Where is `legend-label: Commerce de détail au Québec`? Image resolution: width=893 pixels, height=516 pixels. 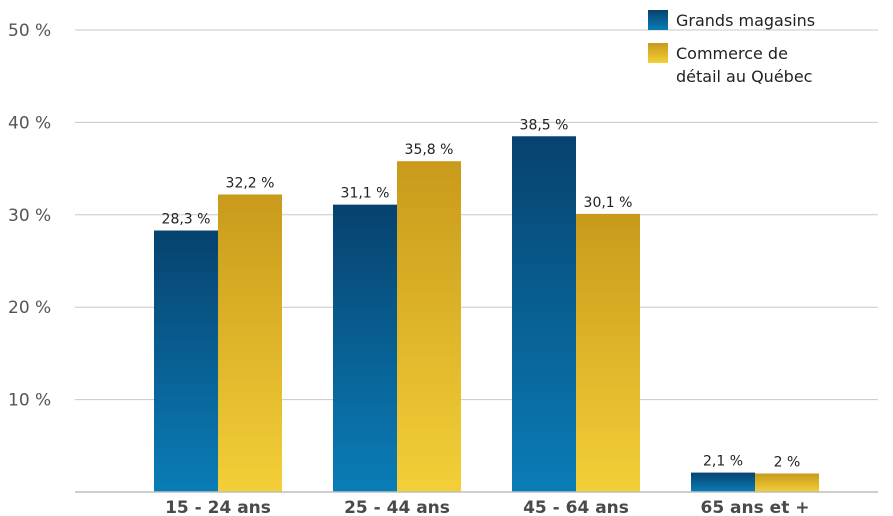
legend-label: Commerce de détail au Québec is located at coordinates (744, 65).